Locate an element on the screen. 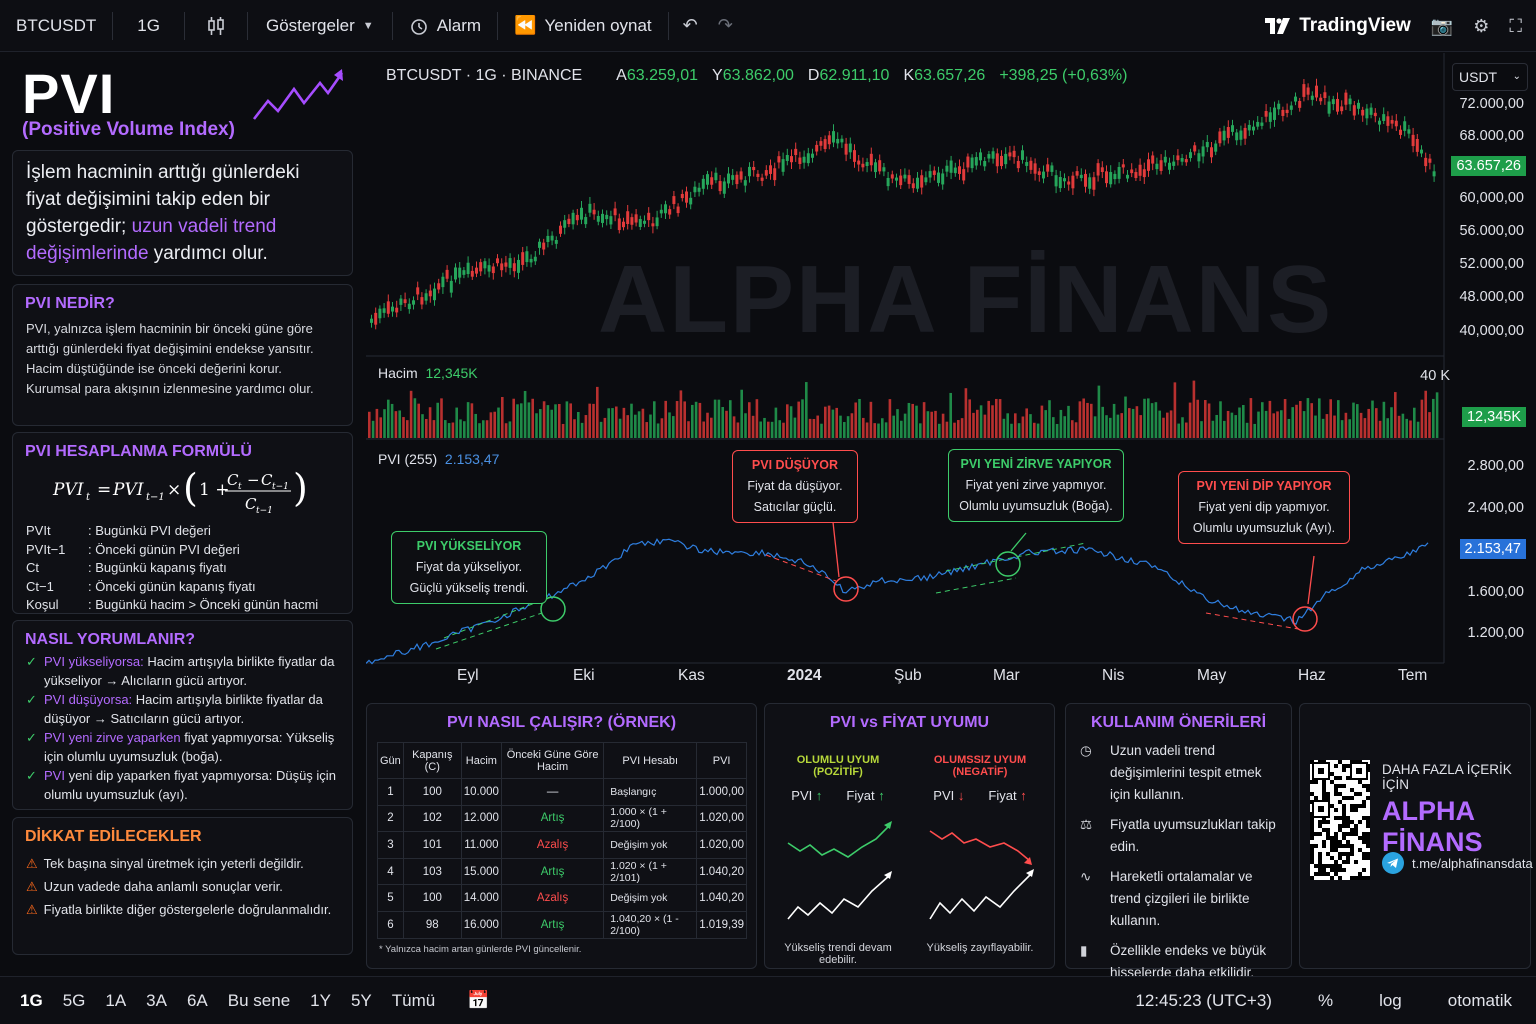 Image resolution: width=1536 pixels, height=1024 pixels. range-button: 3A is located at coordinates (156, 1000).